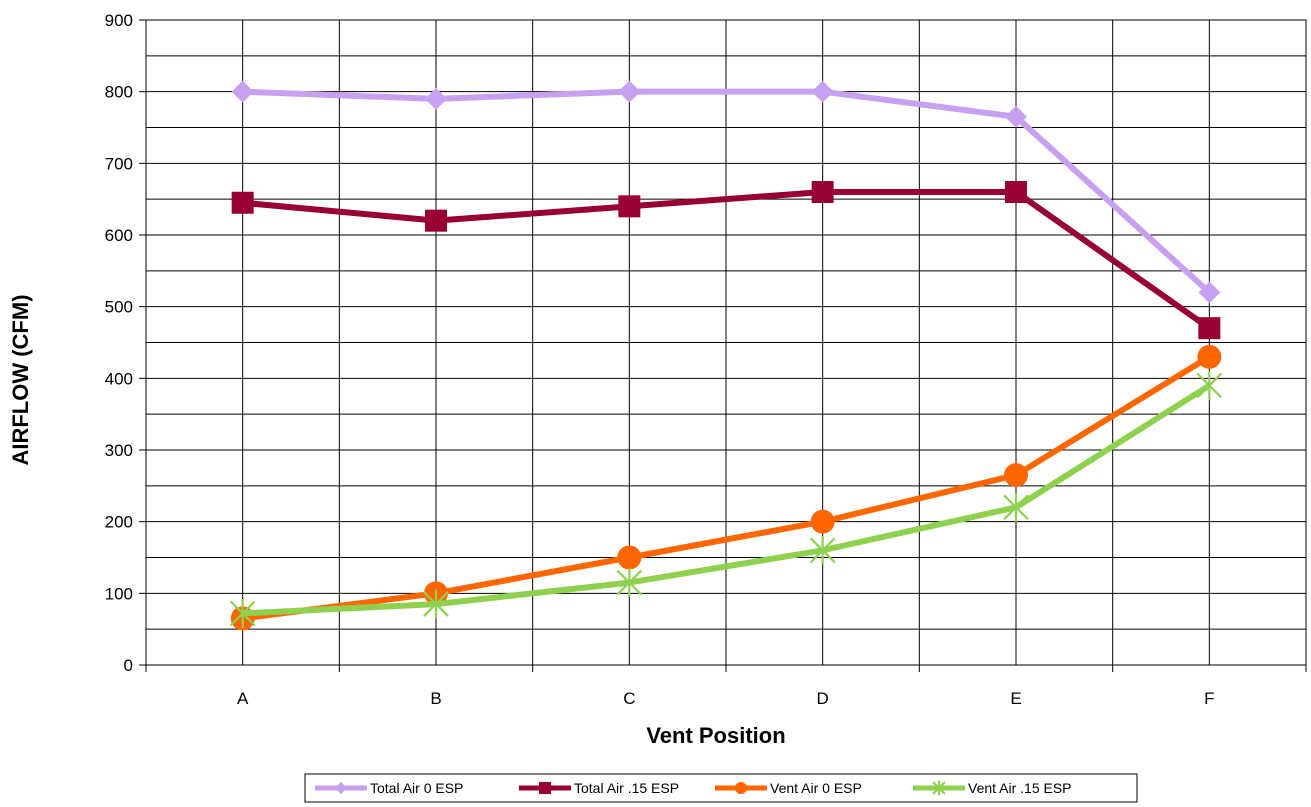  What do you see at coordinates (823, 698) in the screenshot?
I see `x-tick-label: D` at bounding box center [823, 698].